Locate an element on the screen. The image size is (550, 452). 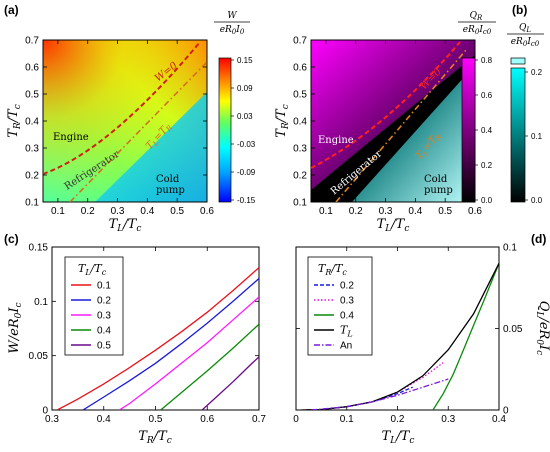
colorbar-tick-label: 0.1 is located at coordinates (537, 136).